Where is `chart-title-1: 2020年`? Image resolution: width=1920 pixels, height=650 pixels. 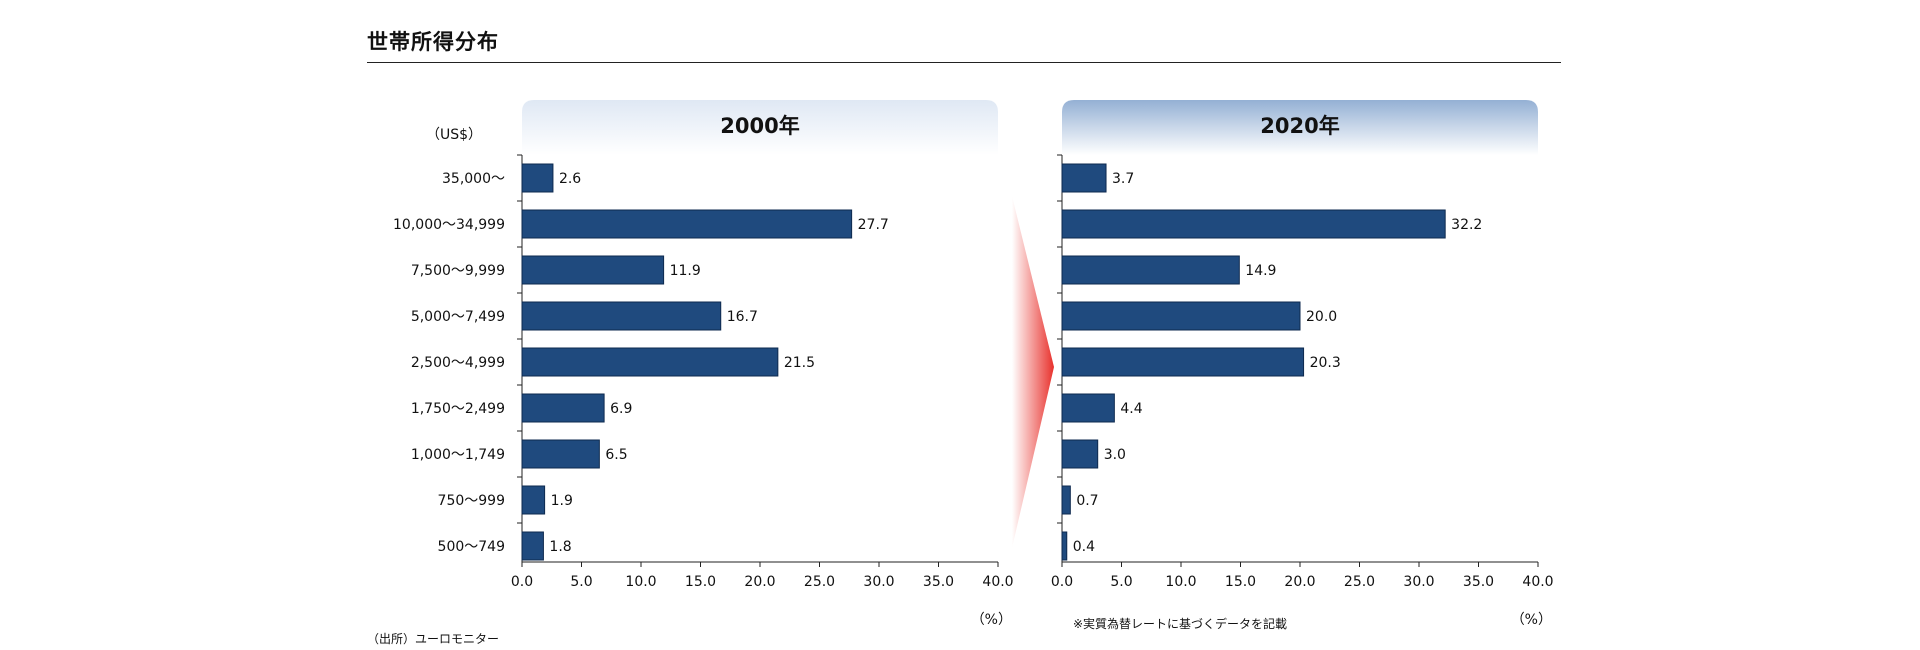
chart-title-1: 2020年 is located at coordinates (1299, 126).